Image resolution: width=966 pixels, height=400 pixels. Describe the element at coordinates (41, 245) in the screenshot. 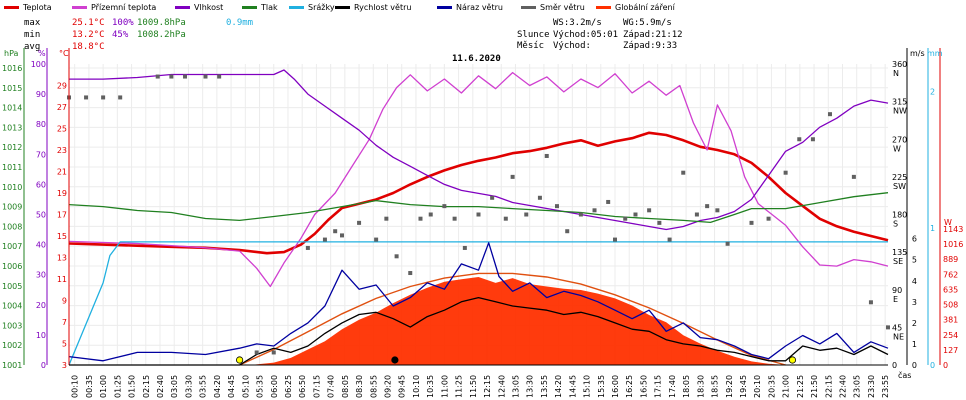

I see `tick-pct: 40` at that location.